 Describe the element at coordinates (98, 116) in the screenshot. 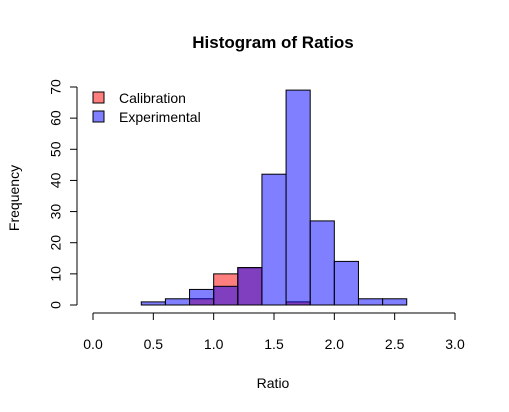

I see `legend-swatch-experimental` at that location.